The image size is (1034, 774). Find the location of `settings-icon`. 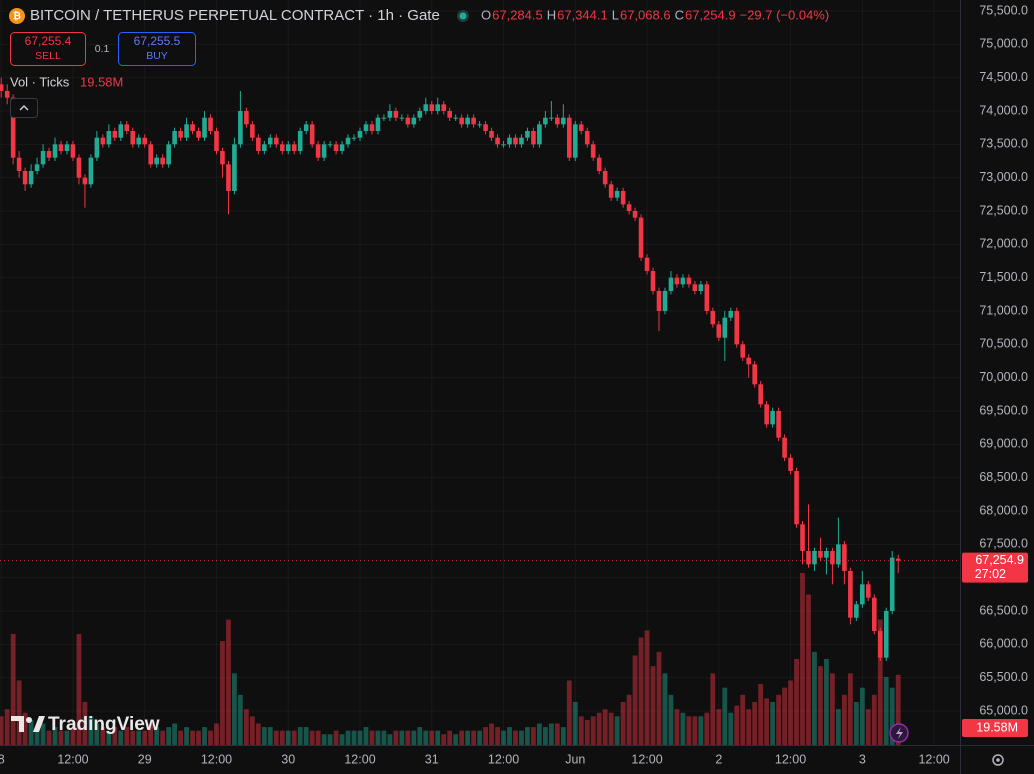

settings-icon is located at coordinates (998, 760).